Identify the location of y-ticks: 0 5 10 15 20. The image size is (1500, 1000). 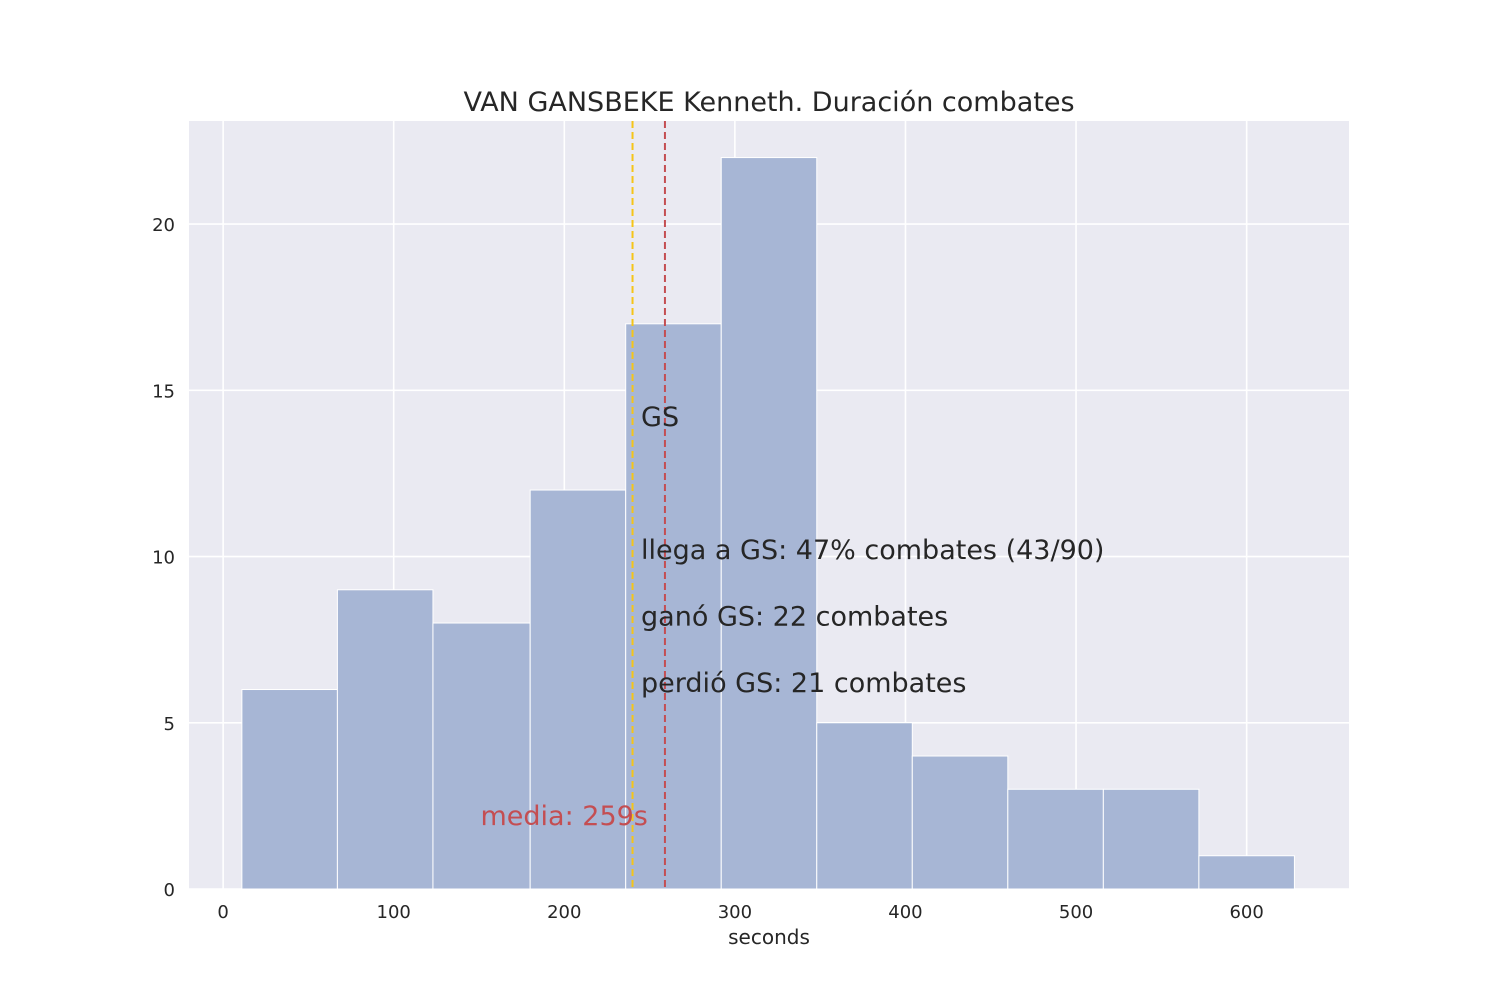
(163, 558).